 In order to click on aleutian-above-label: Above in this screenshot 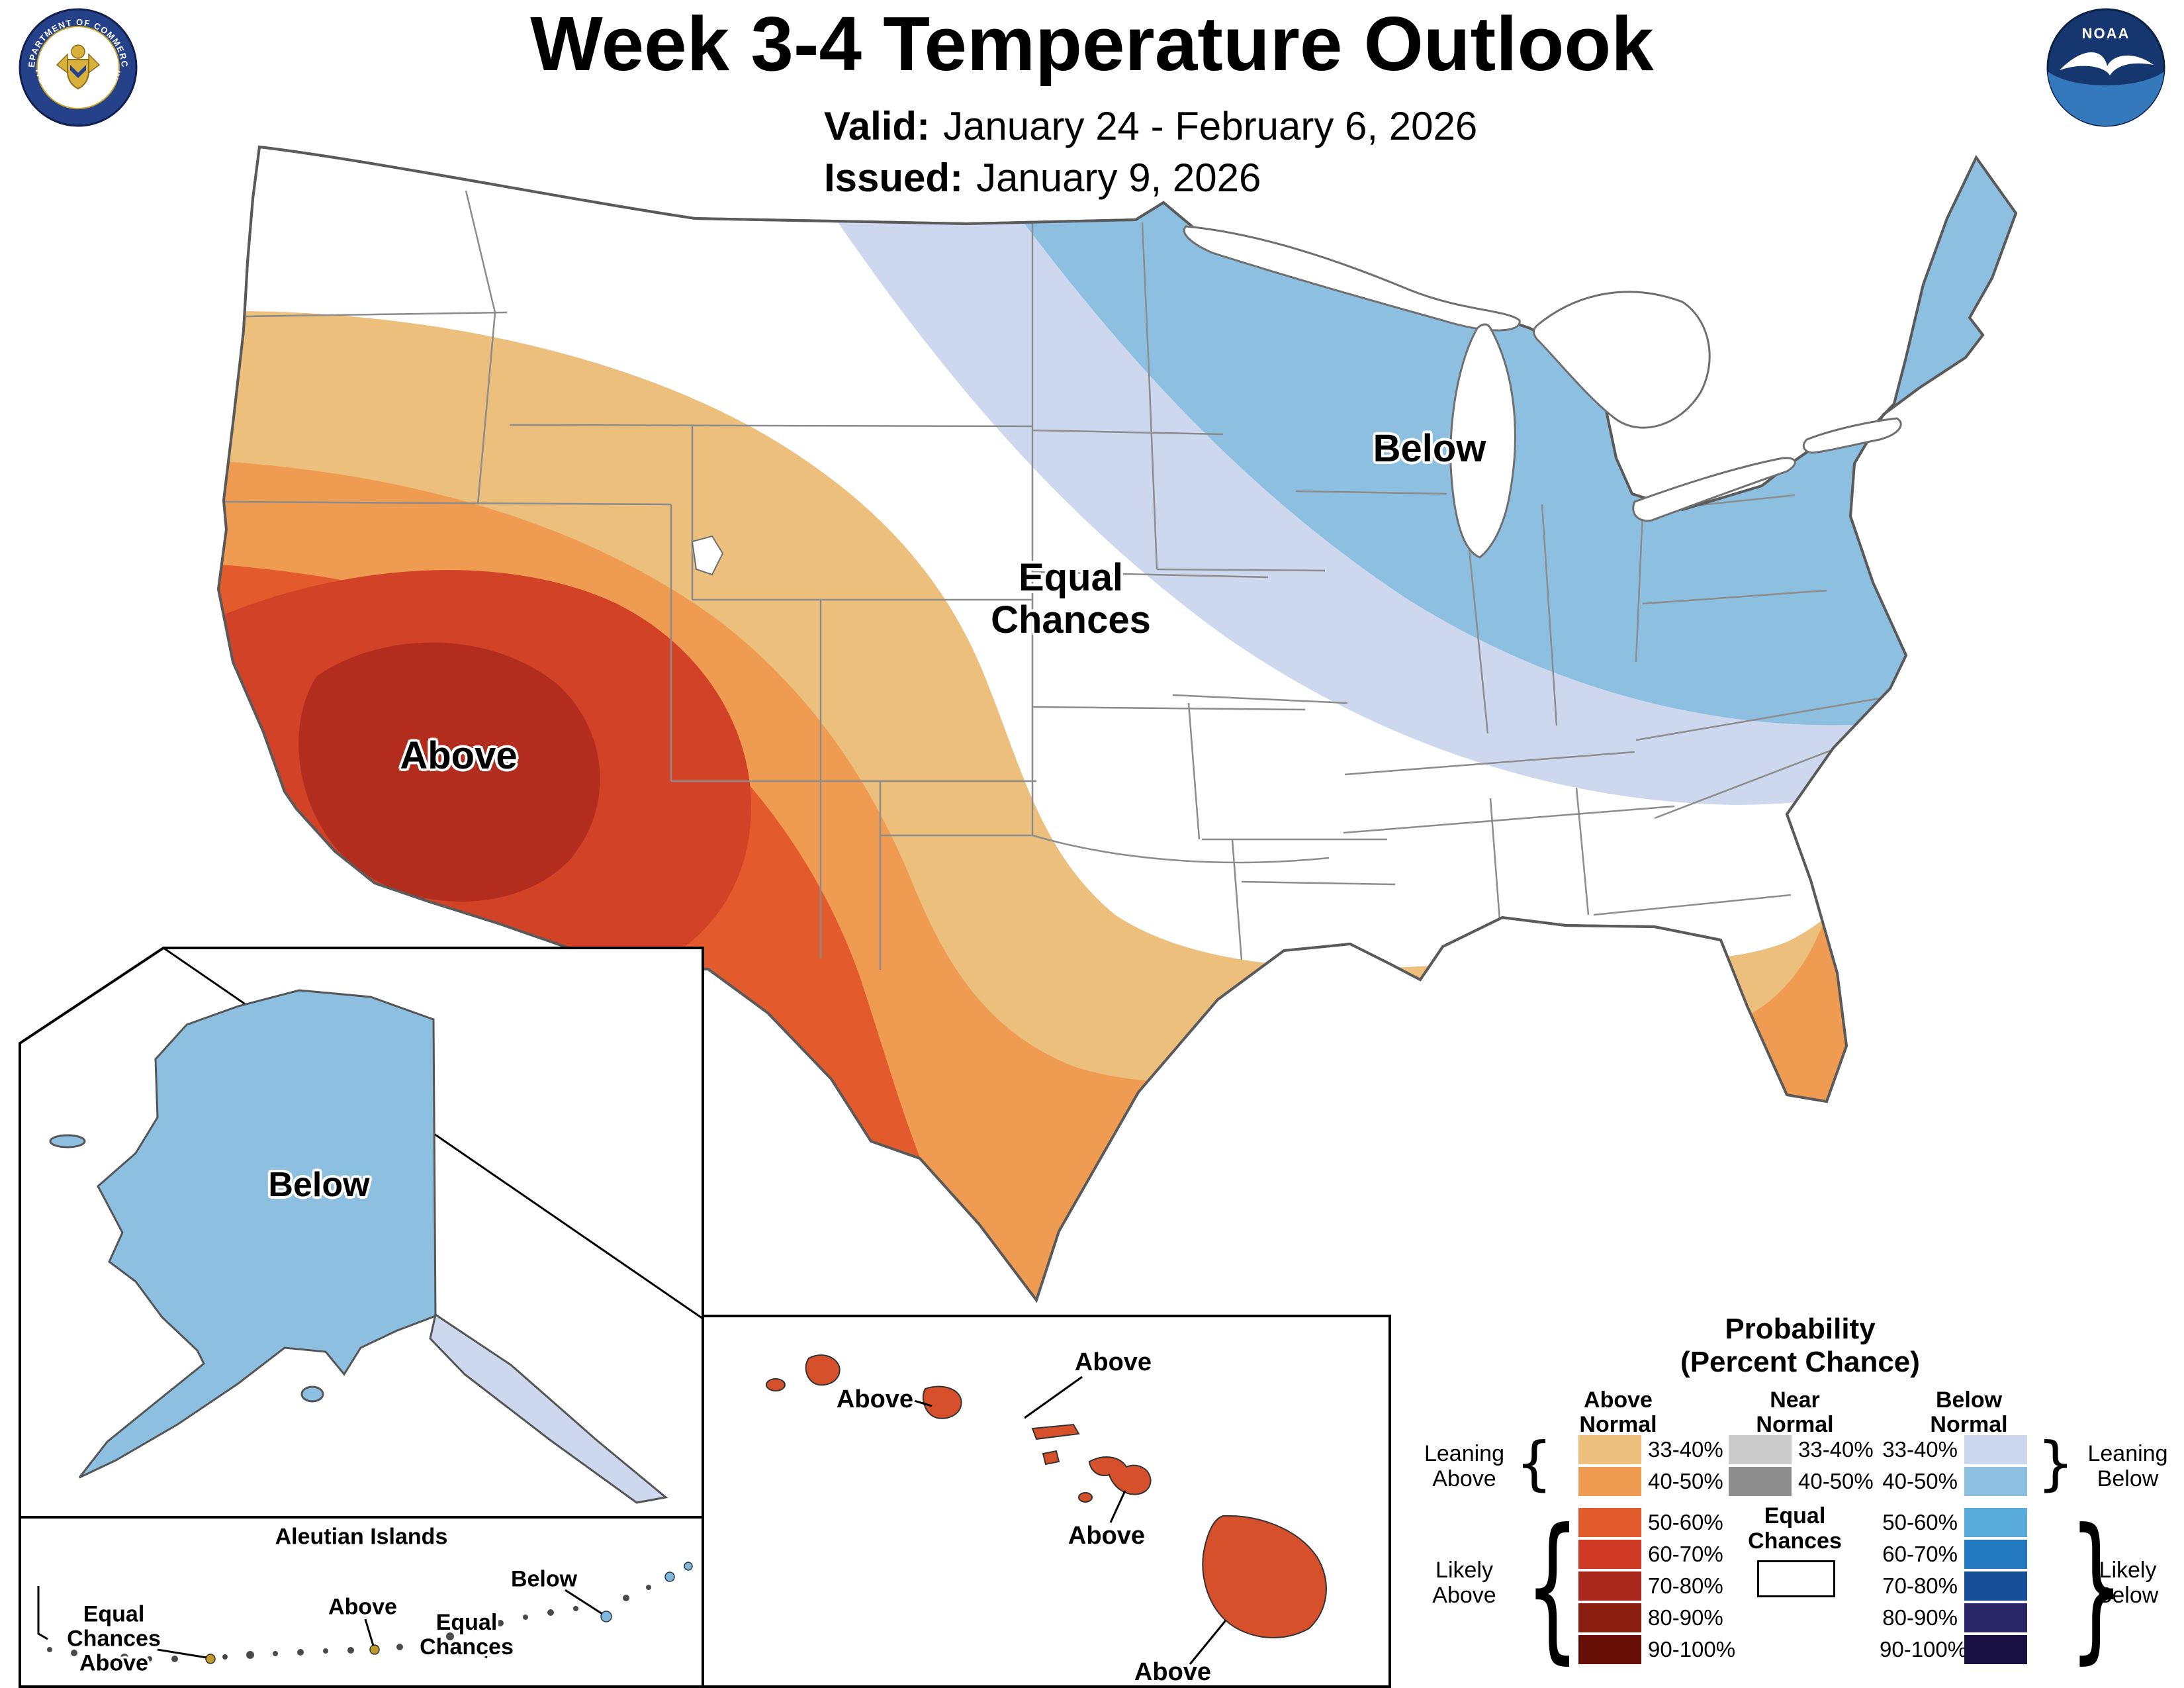, I will do `click(363, 1607)`.